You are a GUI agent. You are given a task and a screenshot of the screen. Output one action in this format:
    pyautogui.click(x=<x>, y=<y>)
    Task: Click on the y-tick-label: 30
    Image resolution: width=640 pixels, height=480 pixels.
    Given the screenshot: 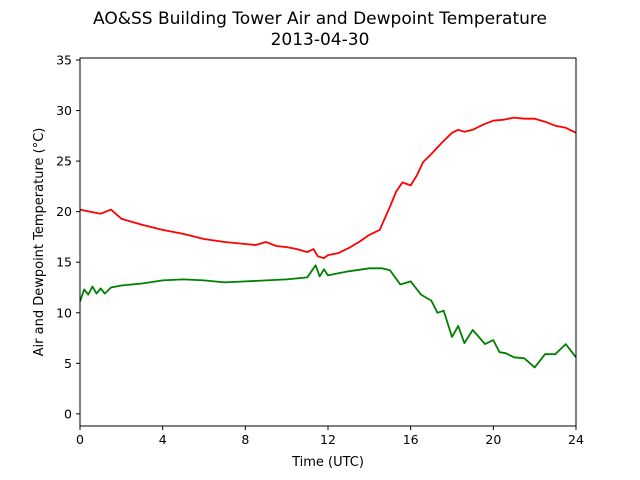 What is the action you would take?
    pyautogui.click(x=64, y=110)
    